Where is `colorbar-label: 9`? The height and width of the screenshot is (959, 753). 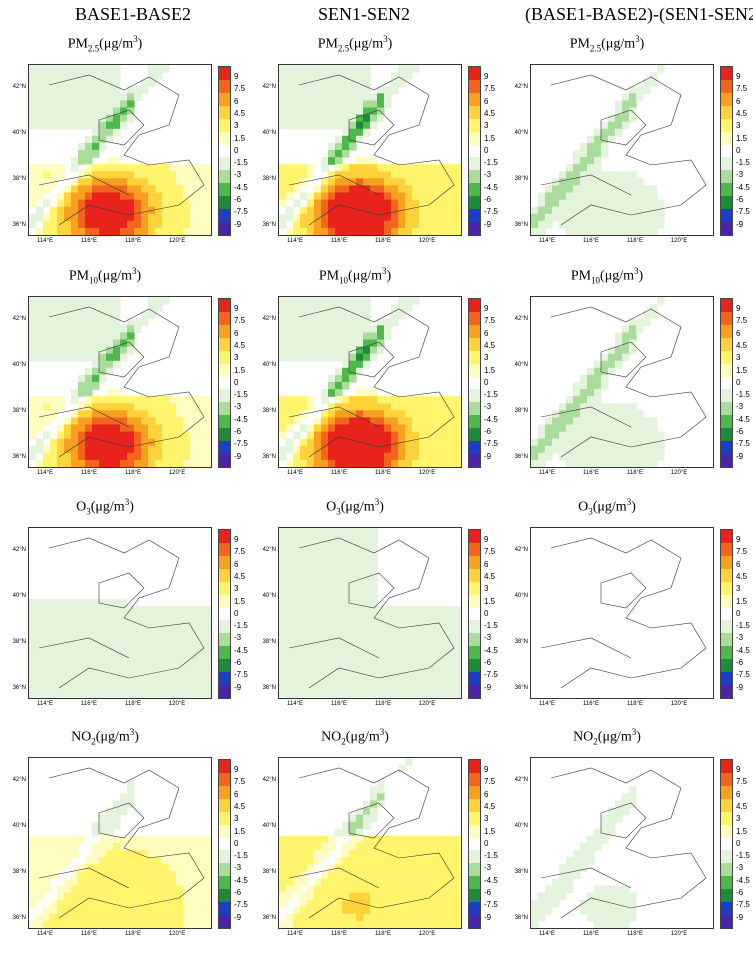
colorbar-label: 9 is located at coordinates (738, 769).